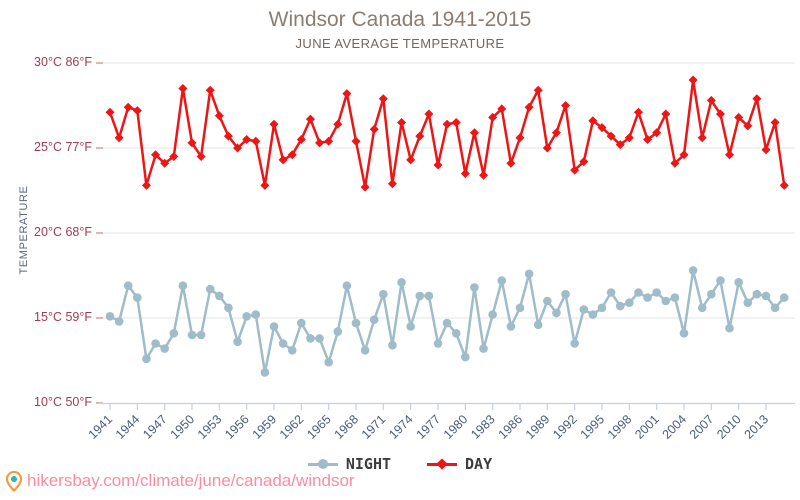  What do you see at coordinates (310, 338) in the screenshot?
I see `night-point: 1963: 13.8°C` at bounding box center [310, 338].